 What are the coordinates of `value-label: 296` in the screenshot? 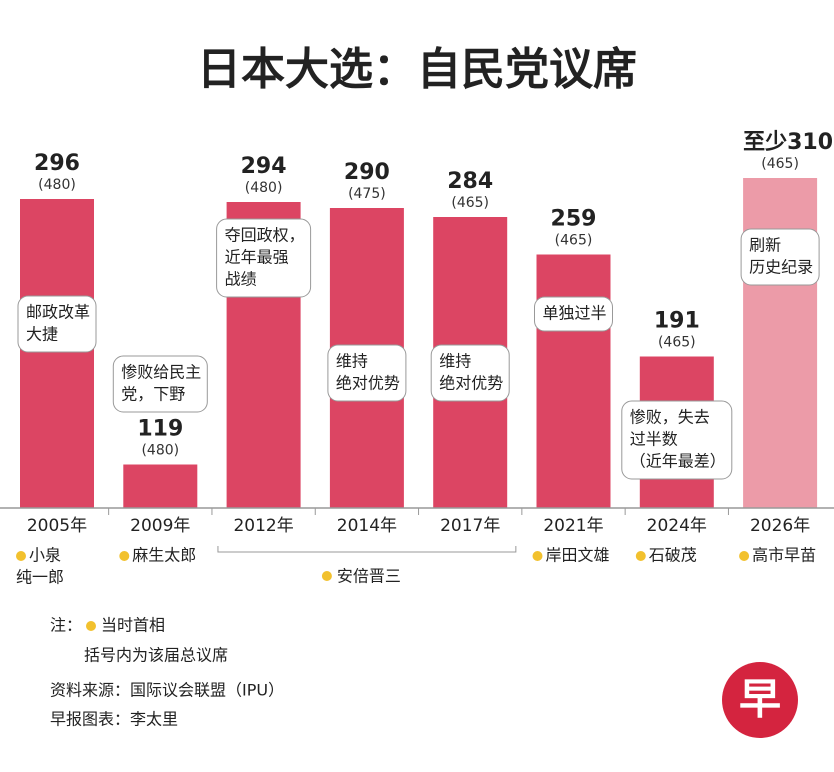 It's located at (57, 163).